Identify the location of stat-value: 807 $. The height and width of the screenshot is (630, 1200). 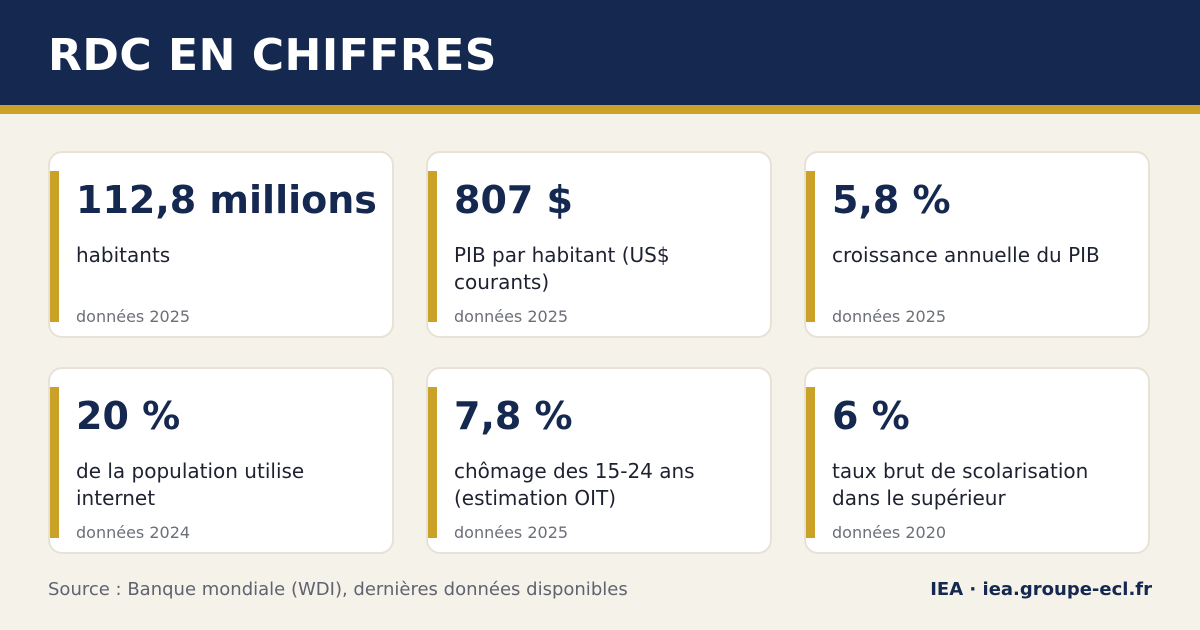
(513, 200).